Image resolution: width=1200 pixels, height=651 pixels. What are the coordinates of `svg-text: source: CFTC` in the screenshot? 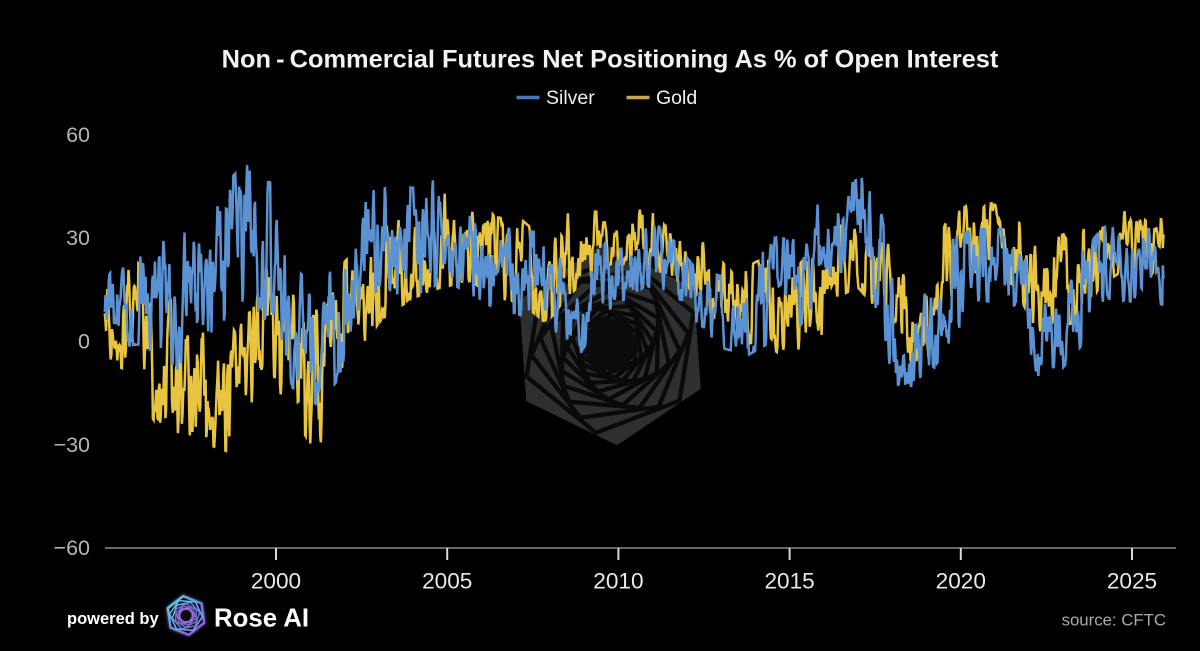 It's located at (1114, 620).